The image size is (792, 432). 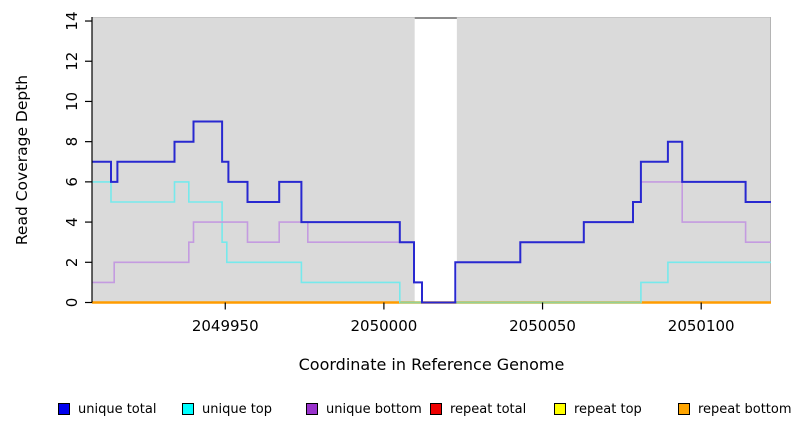 I want to click on legend-label: unique total, so click(x=117, y=409).